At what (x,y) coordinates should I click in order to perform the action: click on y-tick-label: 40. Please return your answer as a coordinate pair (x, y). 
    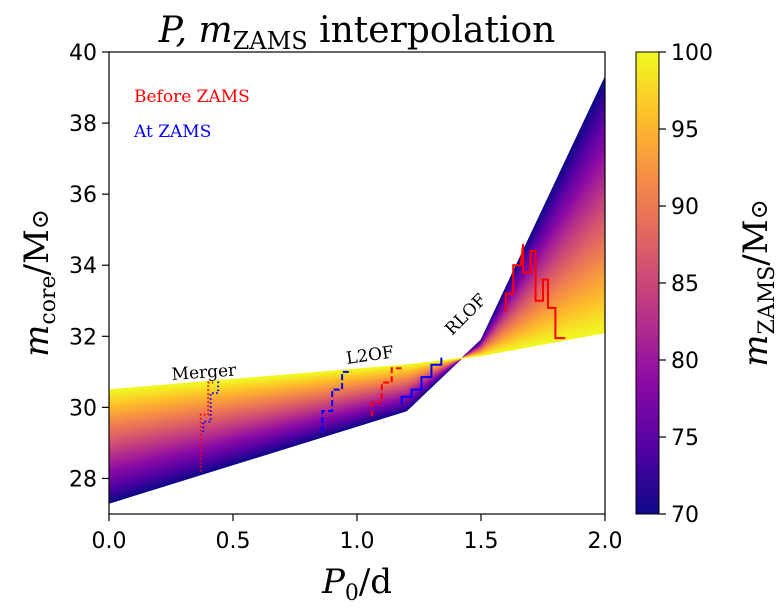
    Looking at the image, I should click on (83, 53).